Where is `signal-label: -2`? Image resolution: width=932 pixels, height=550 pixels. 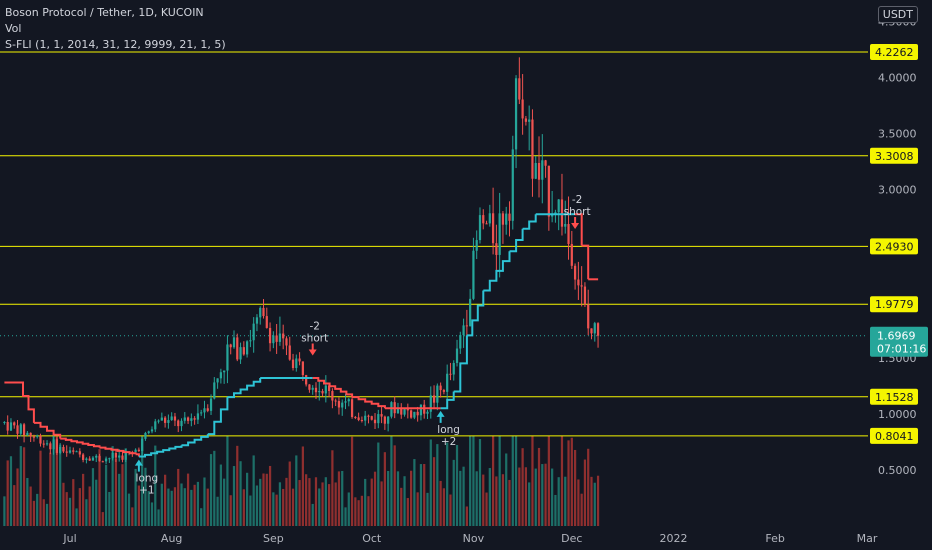
signal-label: -2 is located at coordinates (314, 327).